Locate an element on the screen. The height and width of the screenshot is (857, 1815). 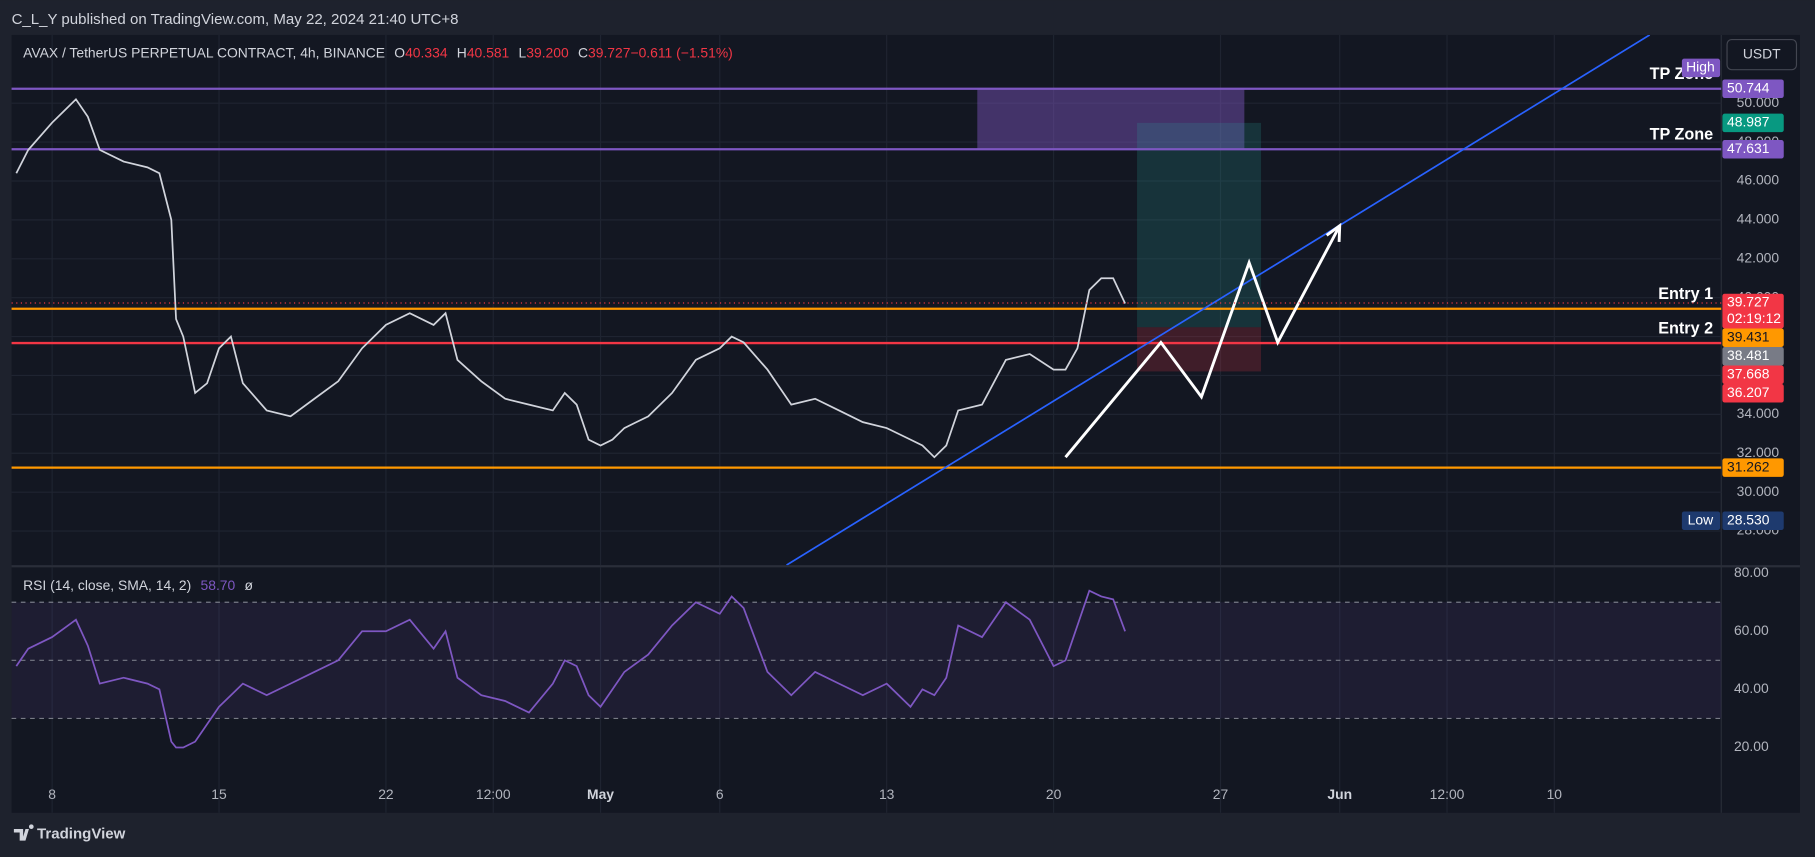
rsi-title: RSI (14, close, SMA, 14, 2) is located at coordinates (107, 585).